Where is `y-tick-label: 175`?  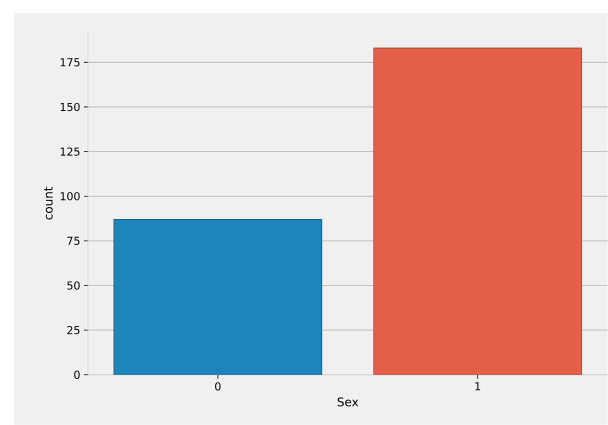
y-tick-label: 175 is located at coordinates (70, 62).